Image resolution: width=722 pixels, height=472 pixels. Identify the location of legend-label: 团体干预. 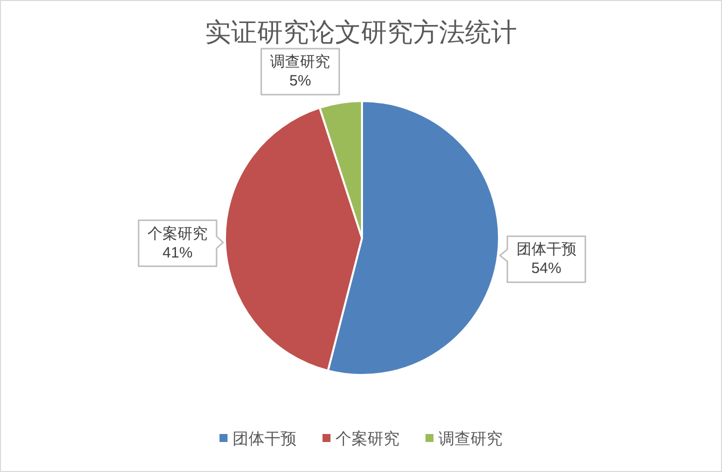
(264, 439).